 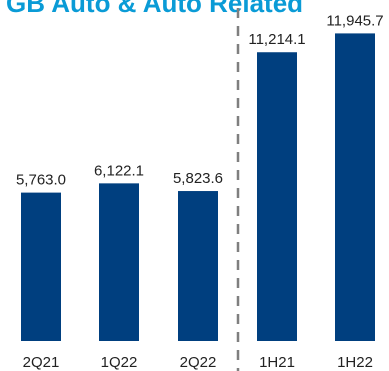 What do you see at coordinates (276, 39) in the screenshot?
I see `data-label: 11,214.1` at bounding box center [276, 39].